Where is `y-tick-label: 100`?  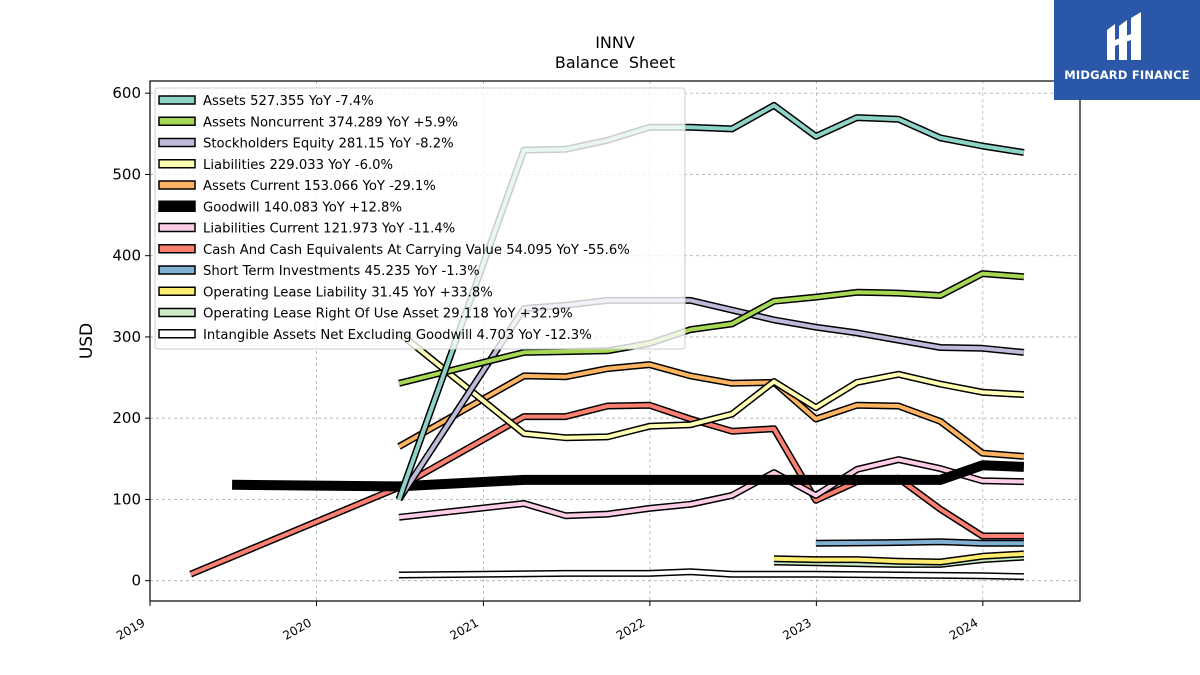 y-tick-label: 100 is located at coordinates (126, 499).